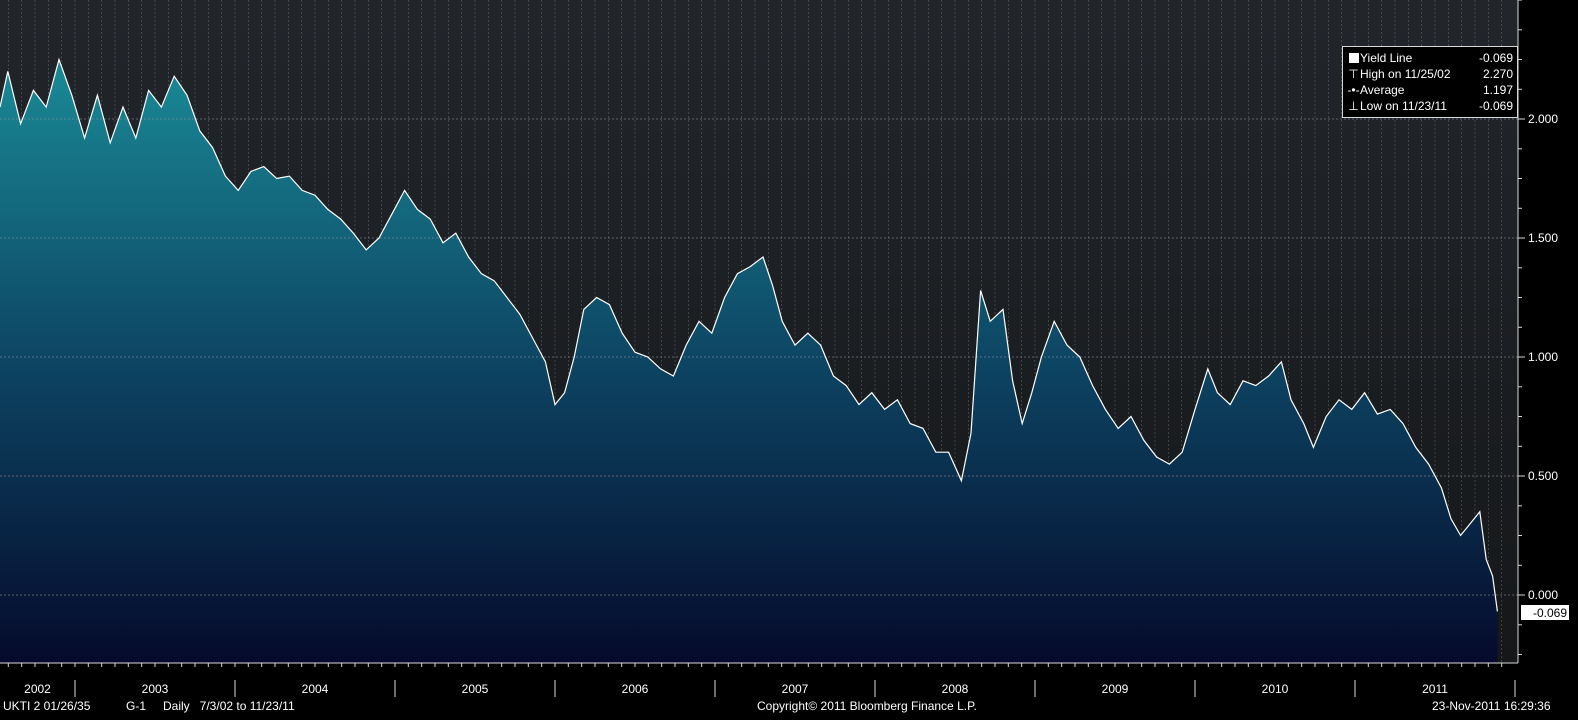 The image size is (1578, 720). Describe the element at coordinates (47, 706) in the screenshot. I see `security-name: UKTI 2 01/26/35` at that location.